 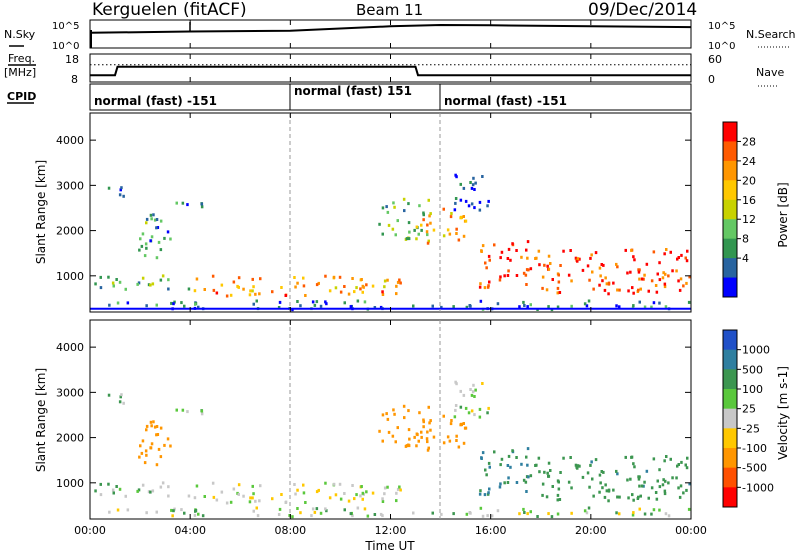 What do you see at coordinates (730, 209) in the screenshot?
I see `power-colorbar-frame` at bounding box center [730, 209].